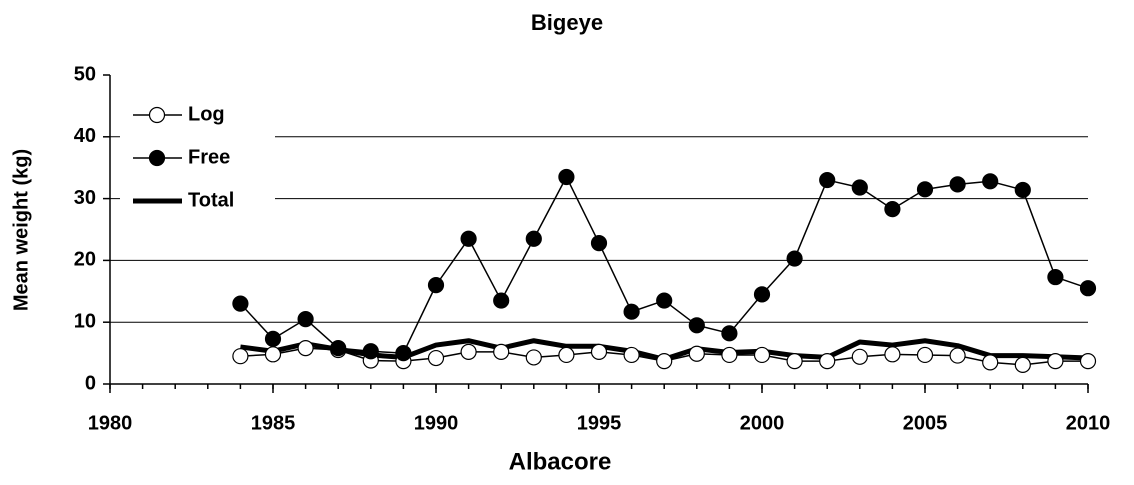 The image size is (1134, 485). Describe the element at coordinates (567, 22) in the screenshot. I see `chart-title: Bigeye` at that location.